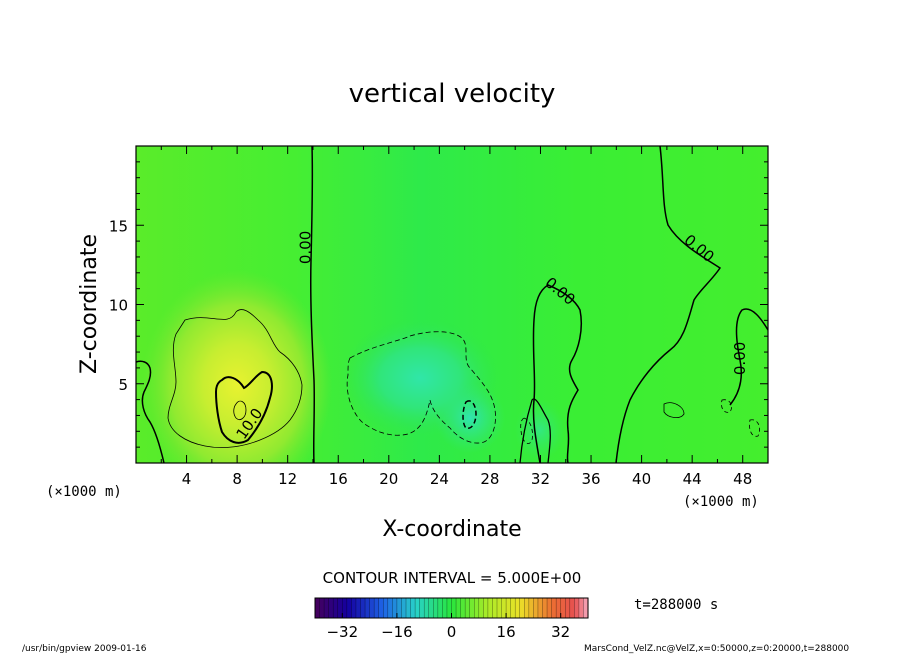  What do you see at coordinates (540, 479) in the screenshot?
I see `x-tick-label: 32` at bounding box center [540, 479].